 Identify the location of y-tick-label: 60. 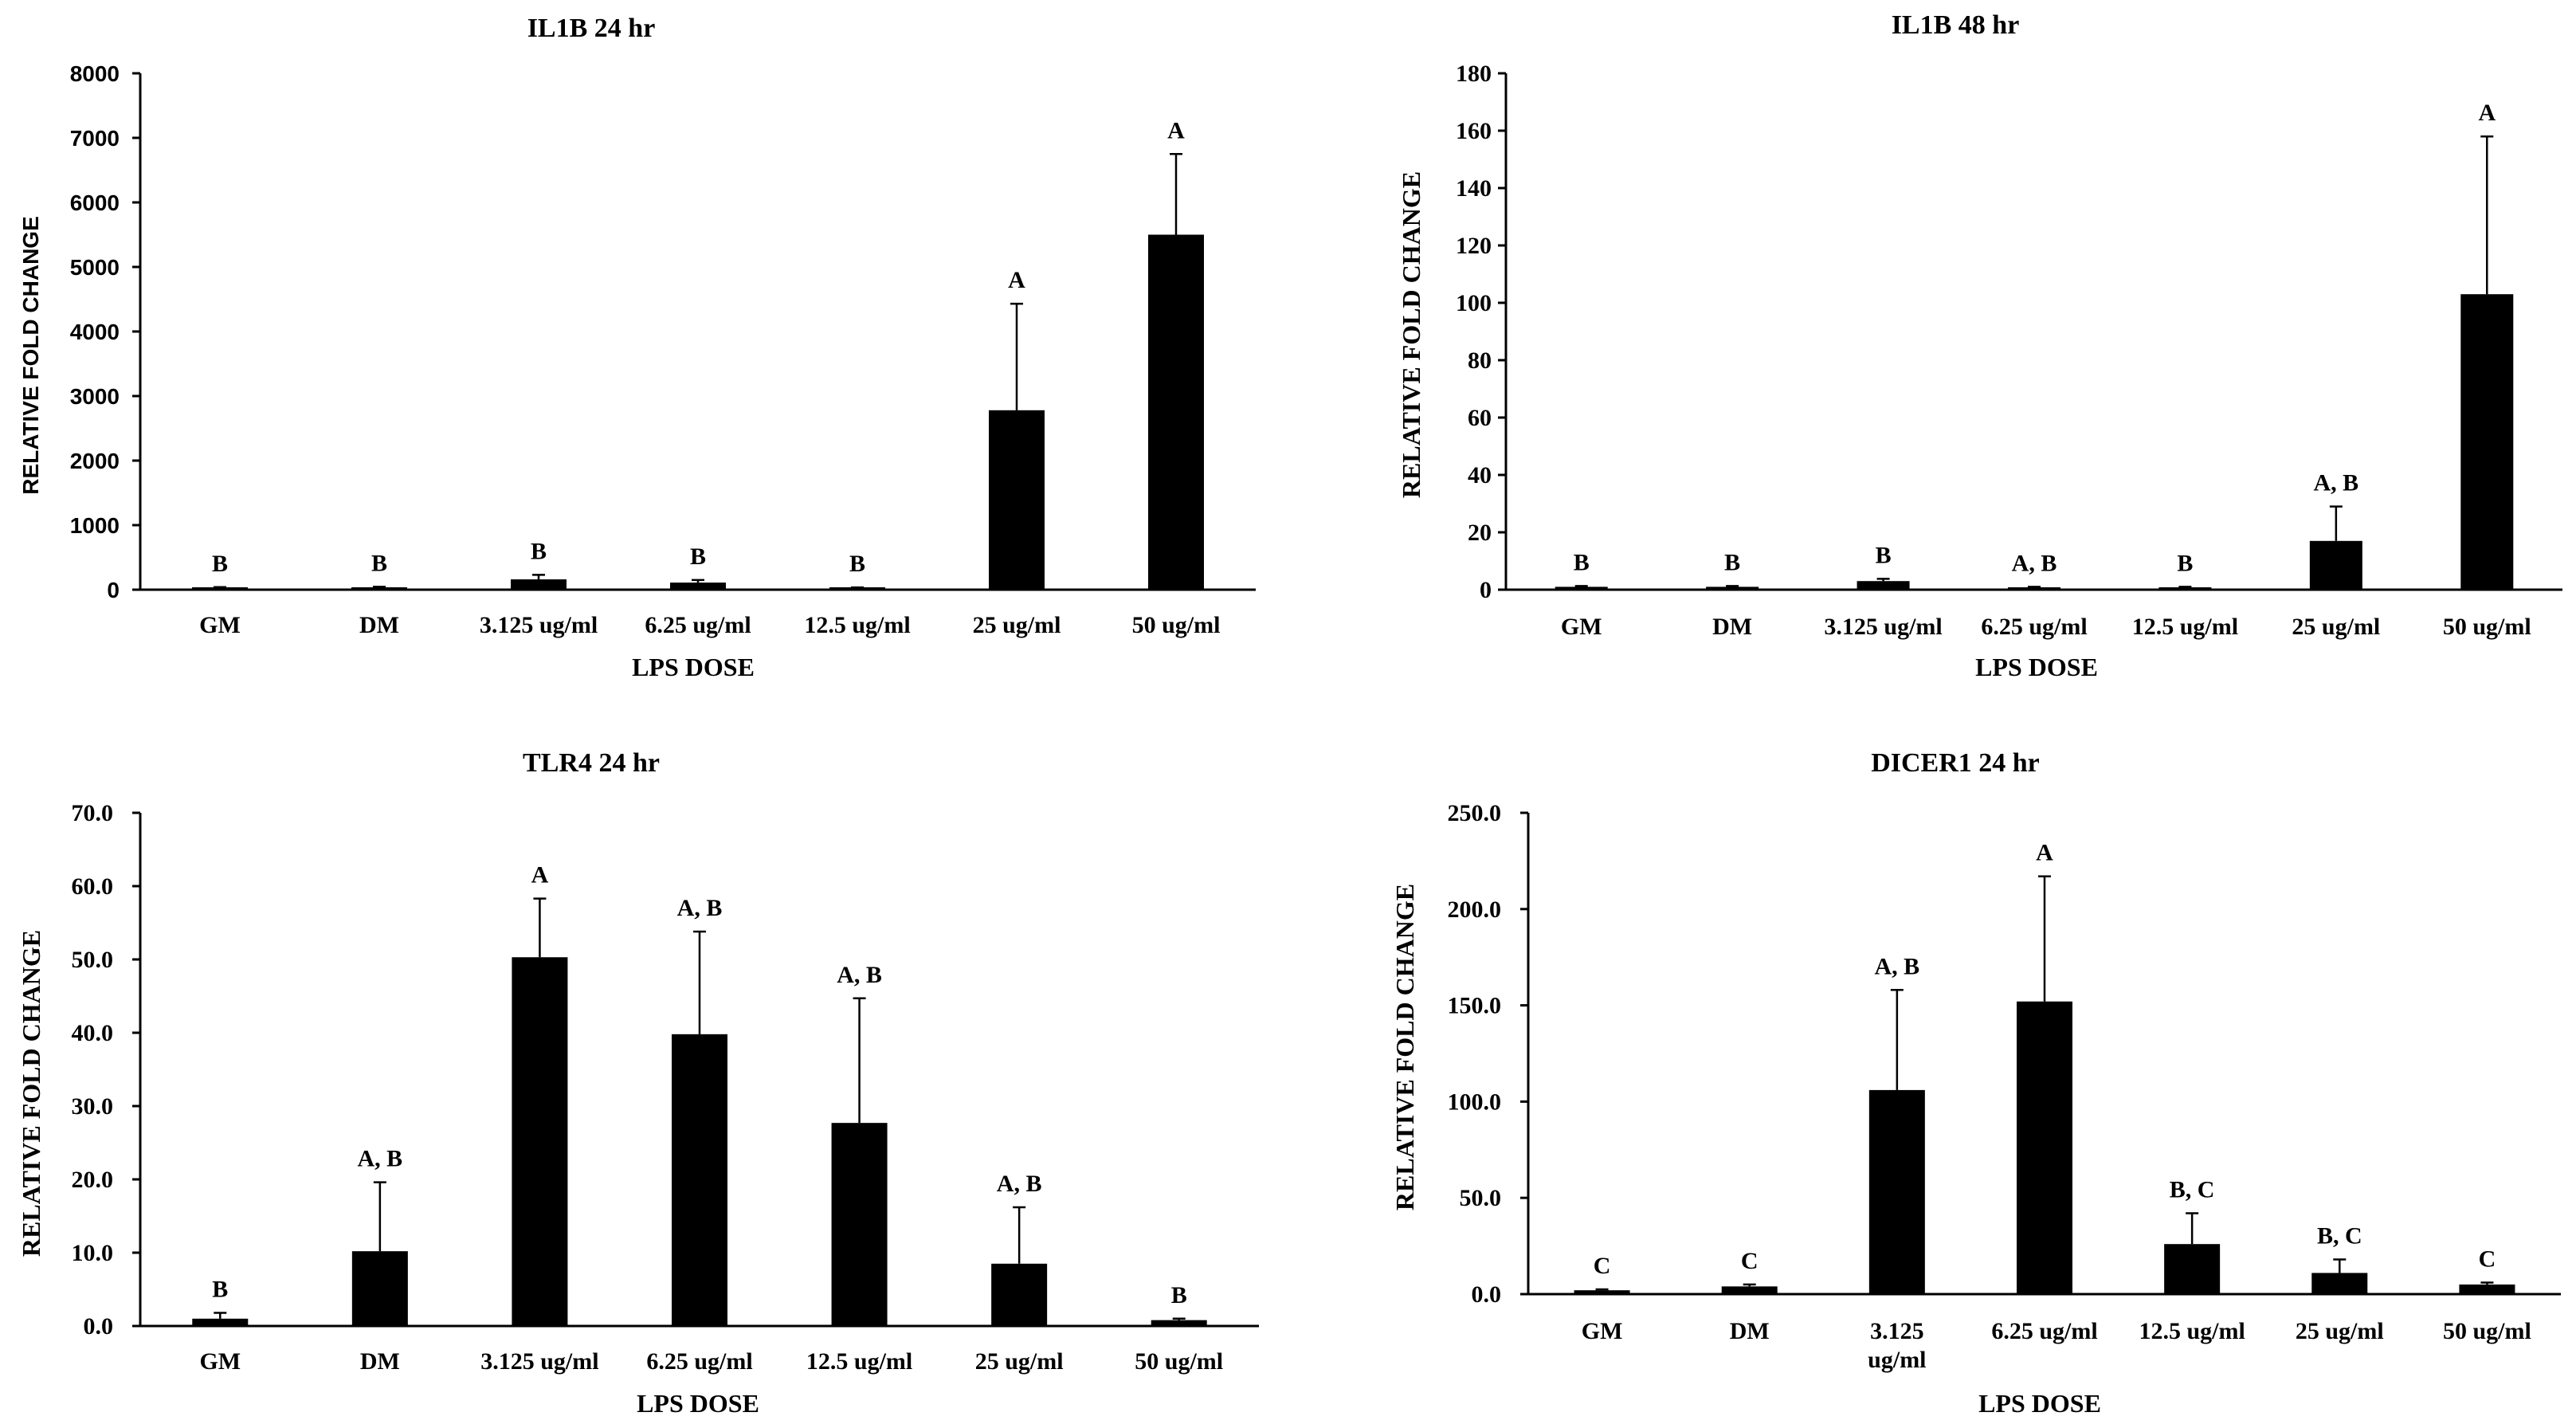
(1480, 418).